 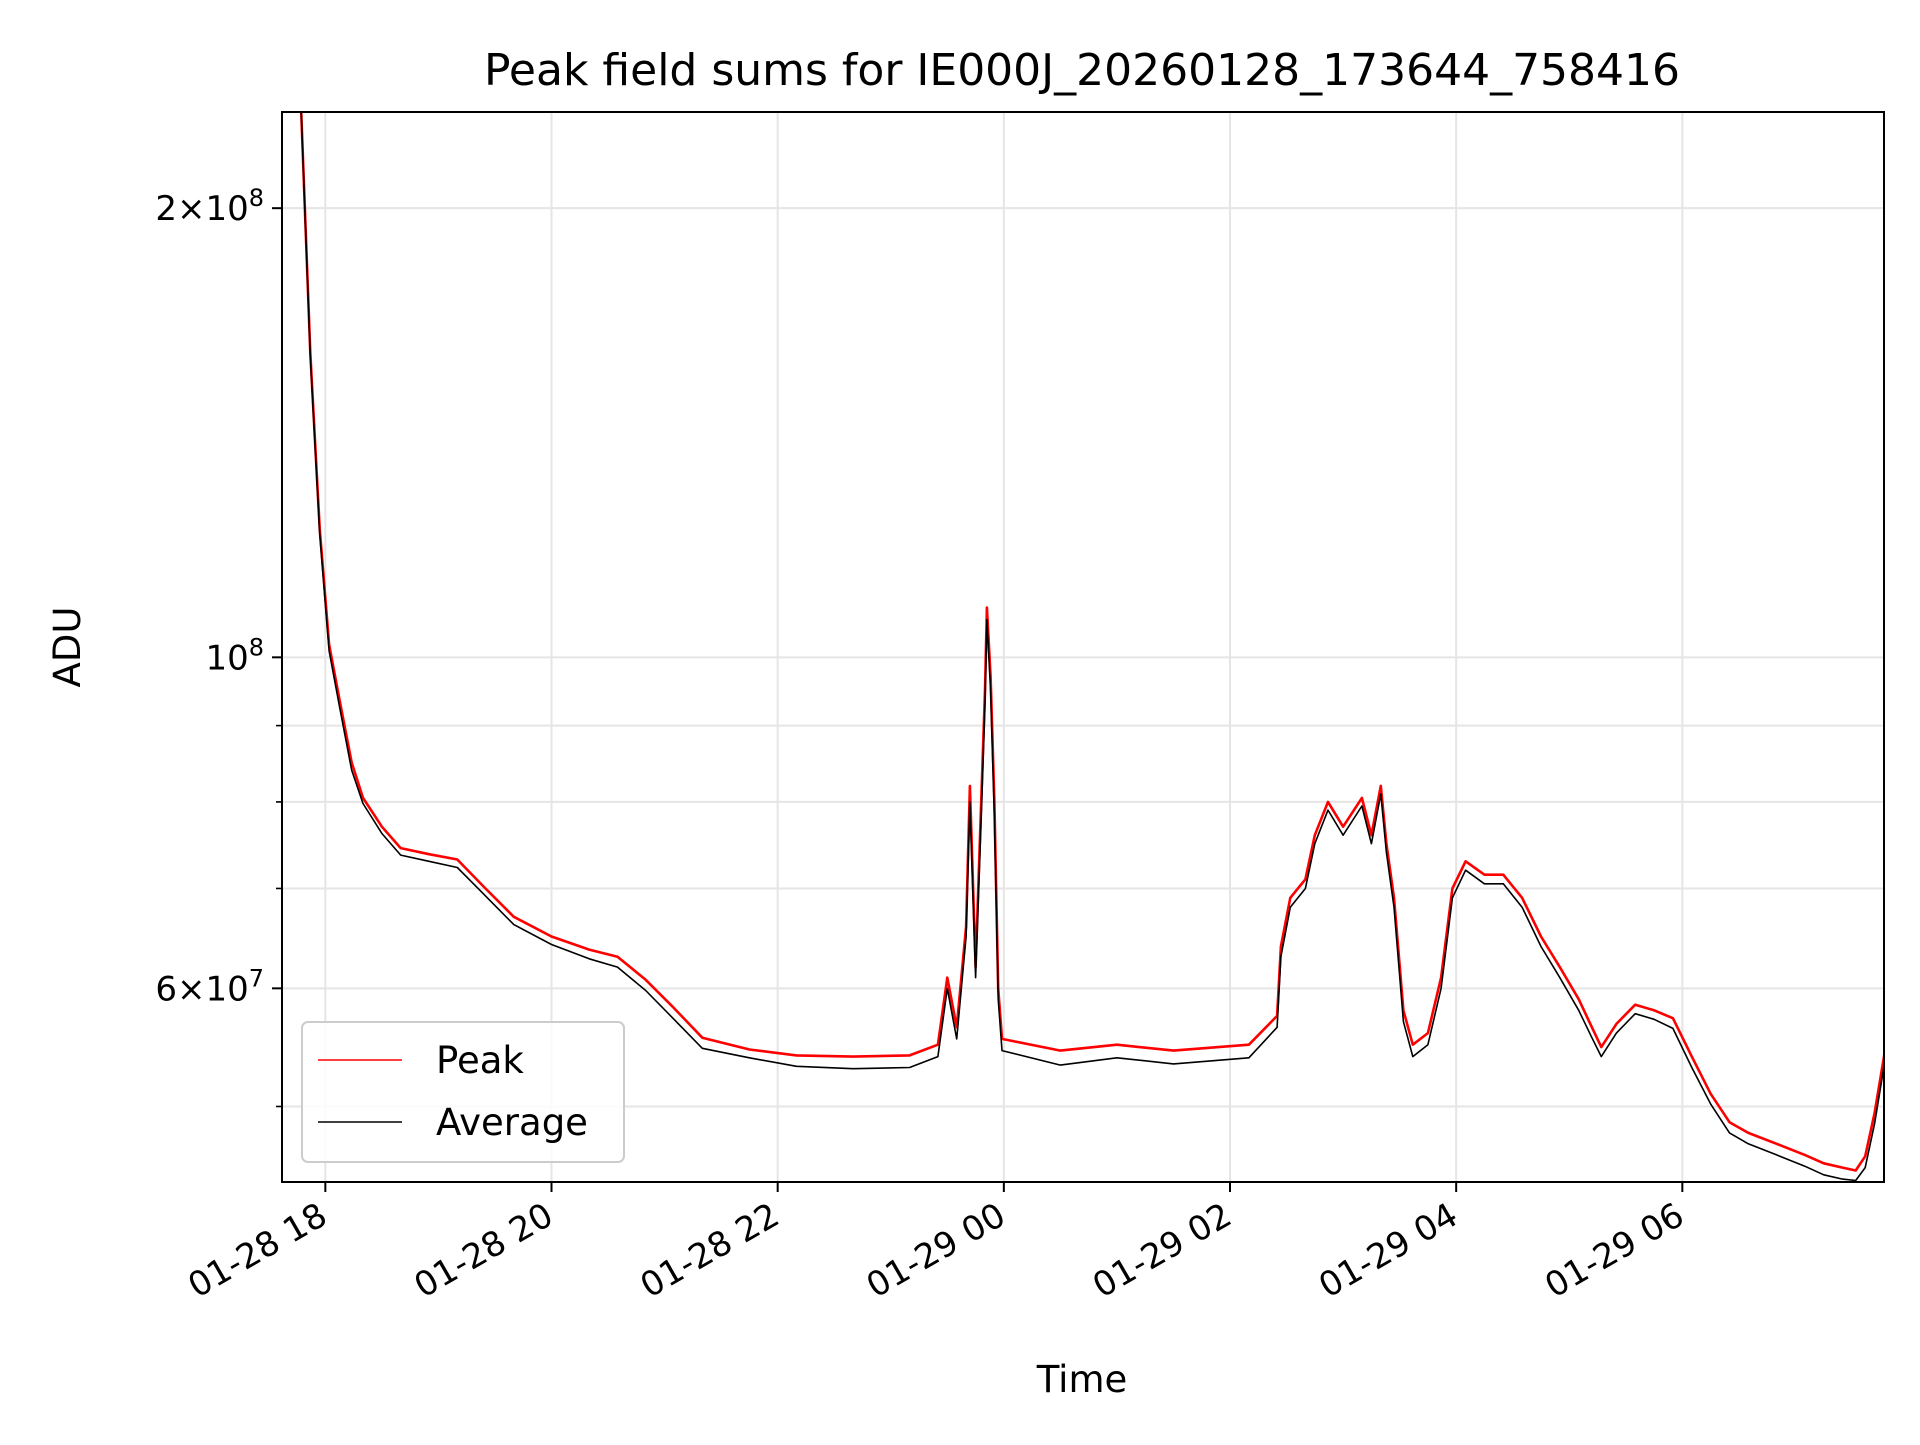 What do you see at coordinates (226, 658) in the screenshot?
I see `y-tick-base: 10` at bounding box center [226, 658].